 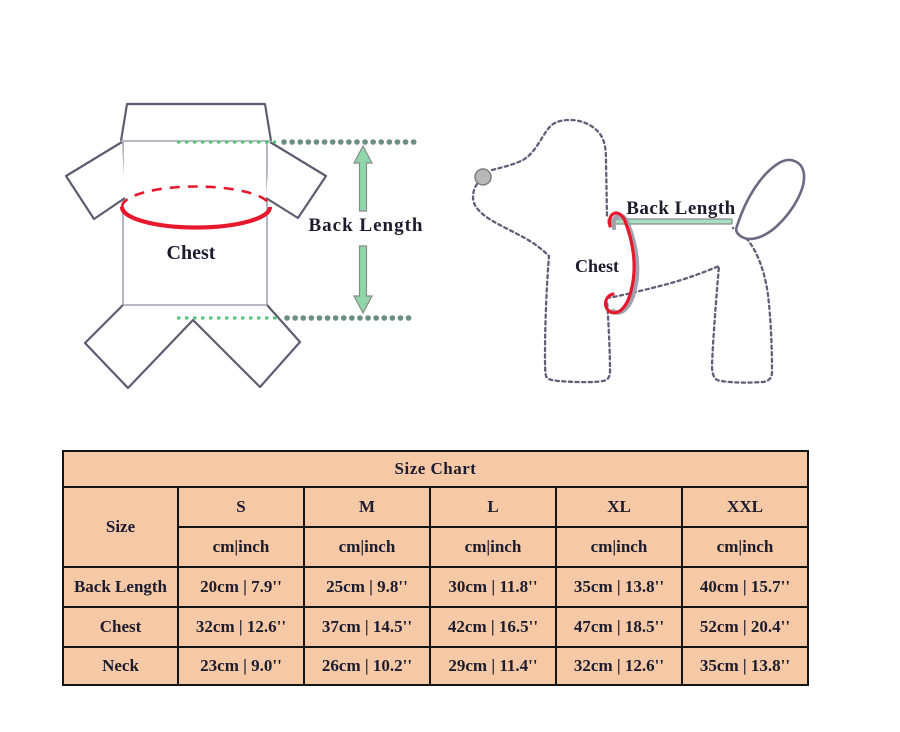 I want to click on column-header-l: L, so click(x=493, y=507).